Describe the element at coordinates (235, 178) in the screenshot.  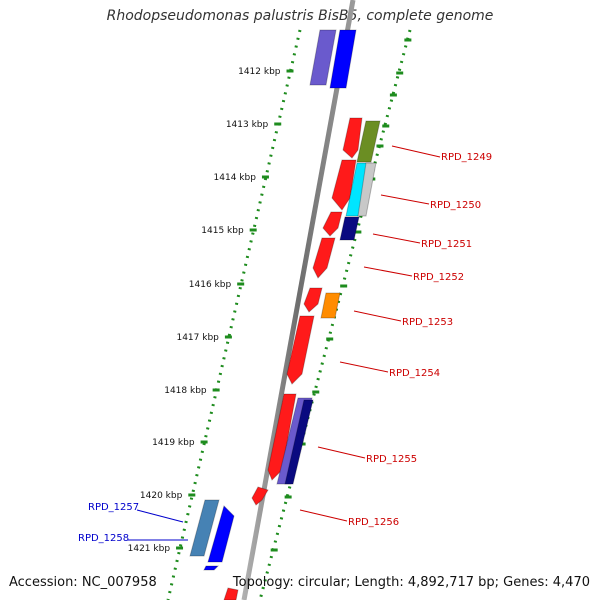
I see `kbp-label: 1414 kbp` at that location.